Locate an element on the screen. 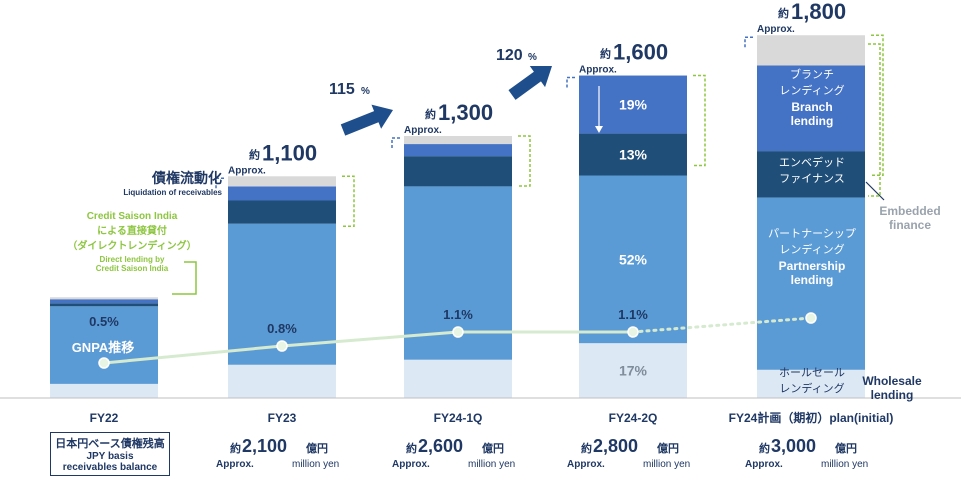 The width and height of the screenshot is (961, 482). plan-branch-label: ブランチ レンディング Branch lending is located at coordinates (812, 97).